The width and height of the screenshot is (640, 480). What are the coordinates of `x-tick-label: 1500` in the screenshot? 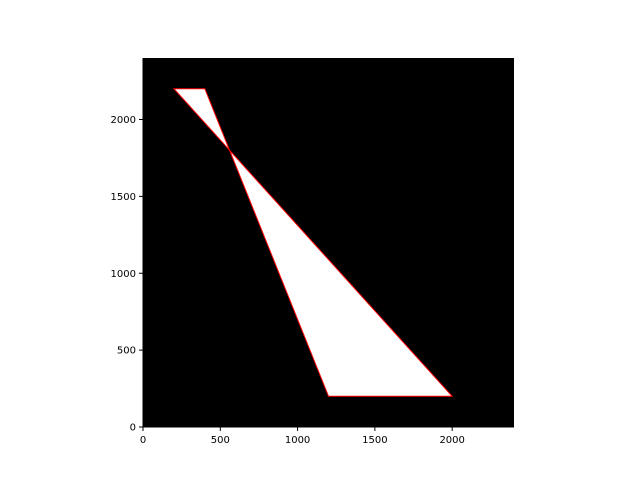 It's located at (374, 440).